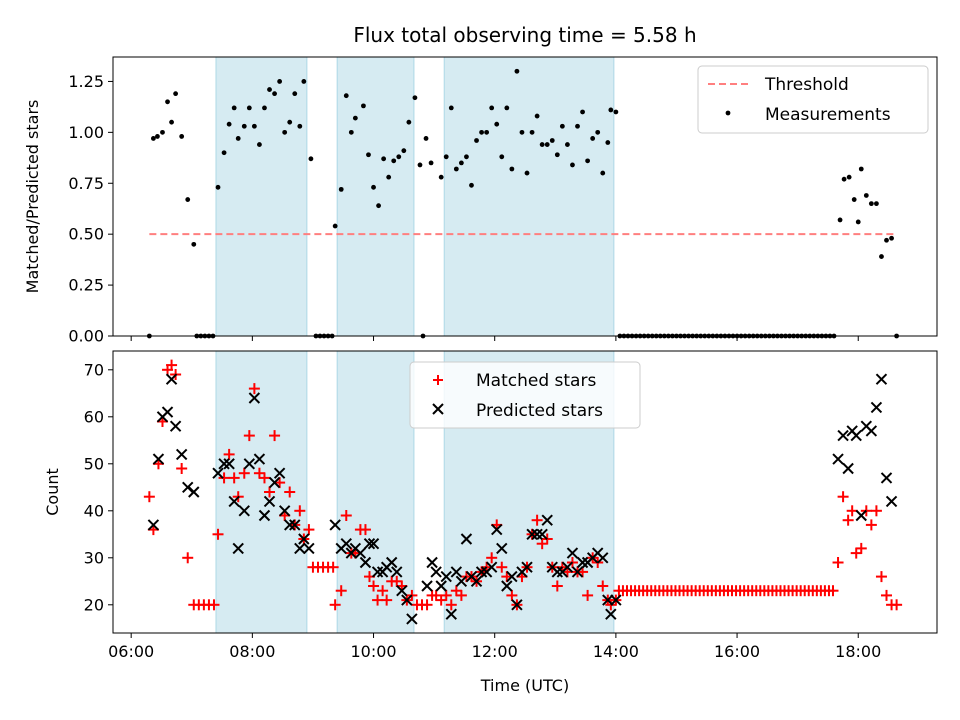 The width and height of the screenshot is (960, 720). I want to click on legend-matched-swatch, so click(438, 380).